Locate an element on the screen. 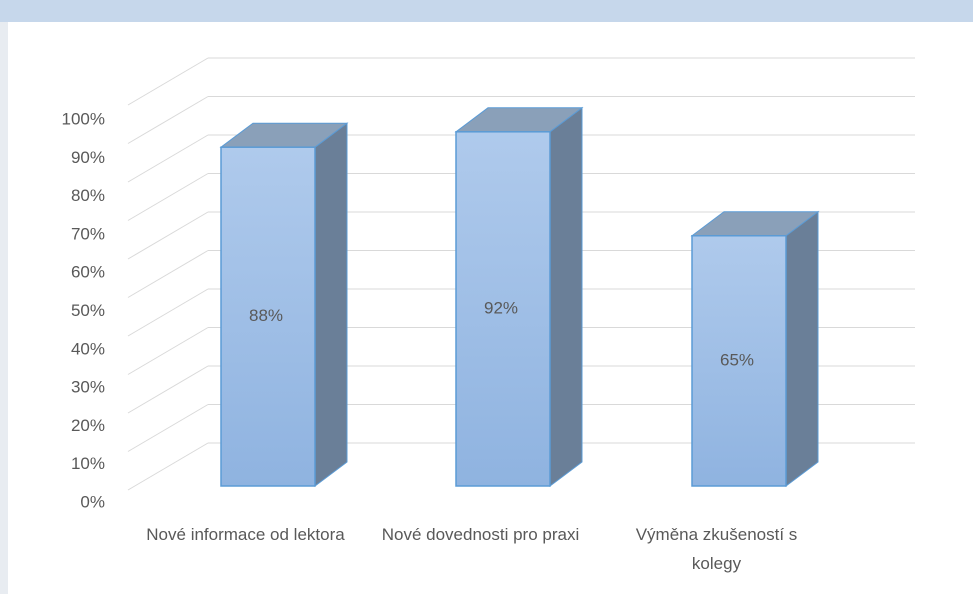  x-tick-label: Výměna zkušeností s kolegy is located at coordinates (716, 549).